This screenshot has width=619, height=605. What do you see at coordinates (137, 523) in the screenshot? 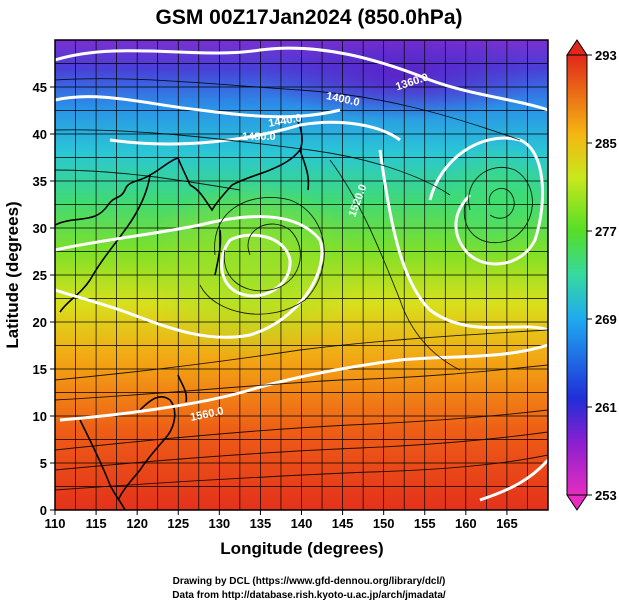
I see `x-tick-label: 120` at bounding box center [137, 523].